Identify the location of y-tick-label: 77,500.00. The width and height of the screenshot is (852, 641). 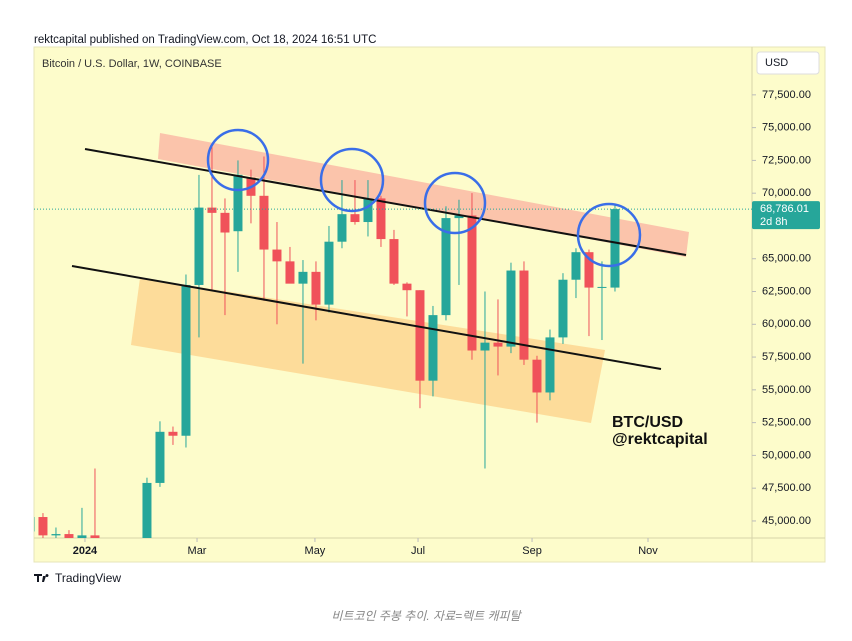
(786, 95).